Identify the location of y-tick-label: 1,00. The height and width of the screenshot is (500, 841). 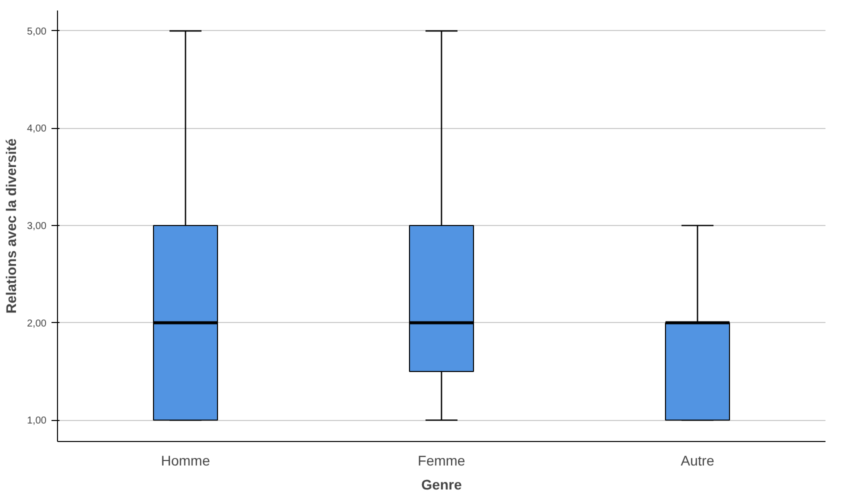
(37, 421).